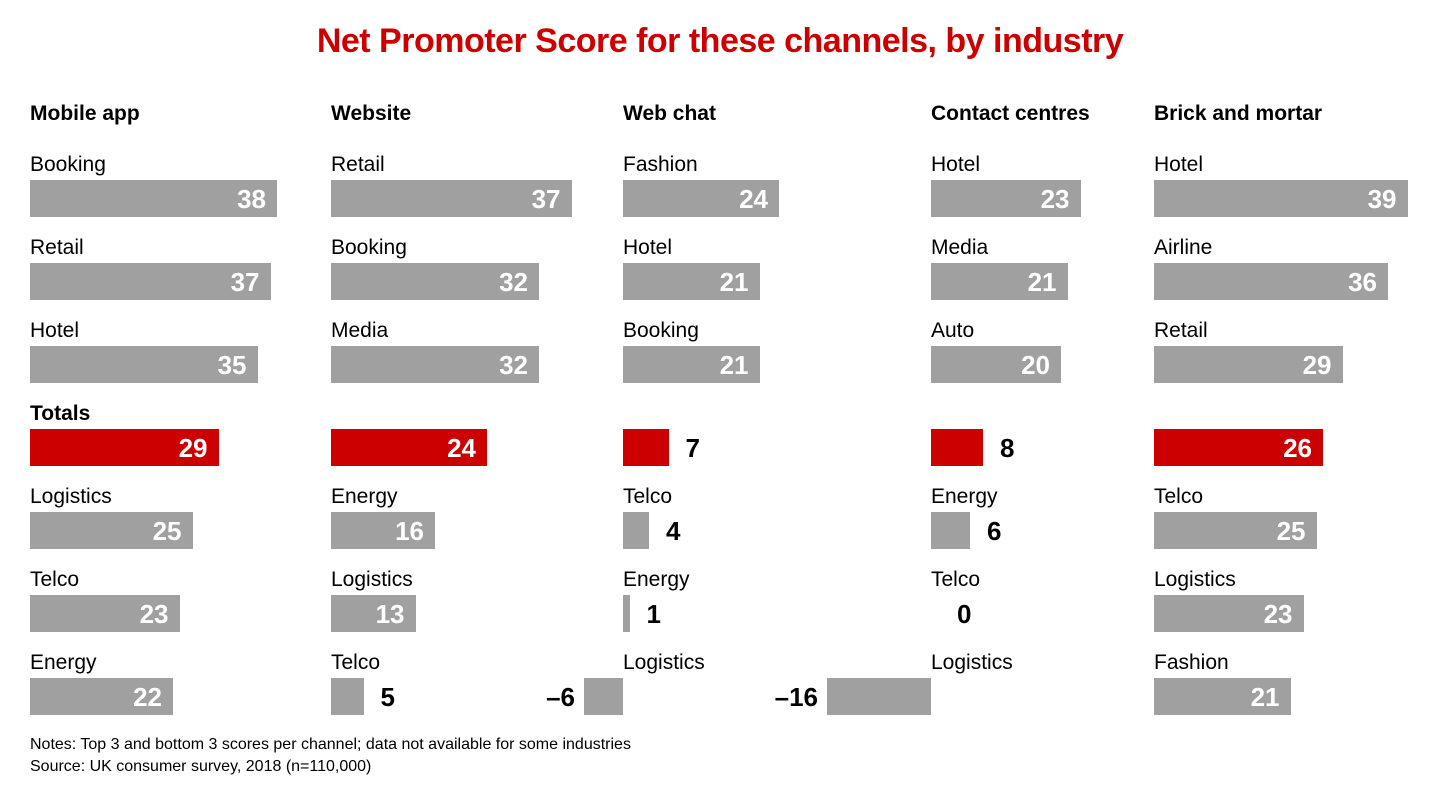 This screenshot has height=810, width=1440. What do you see at coordinates (560, 696) in the screenshot?
I see `score-value: –6` at bounding box center [560, 696].